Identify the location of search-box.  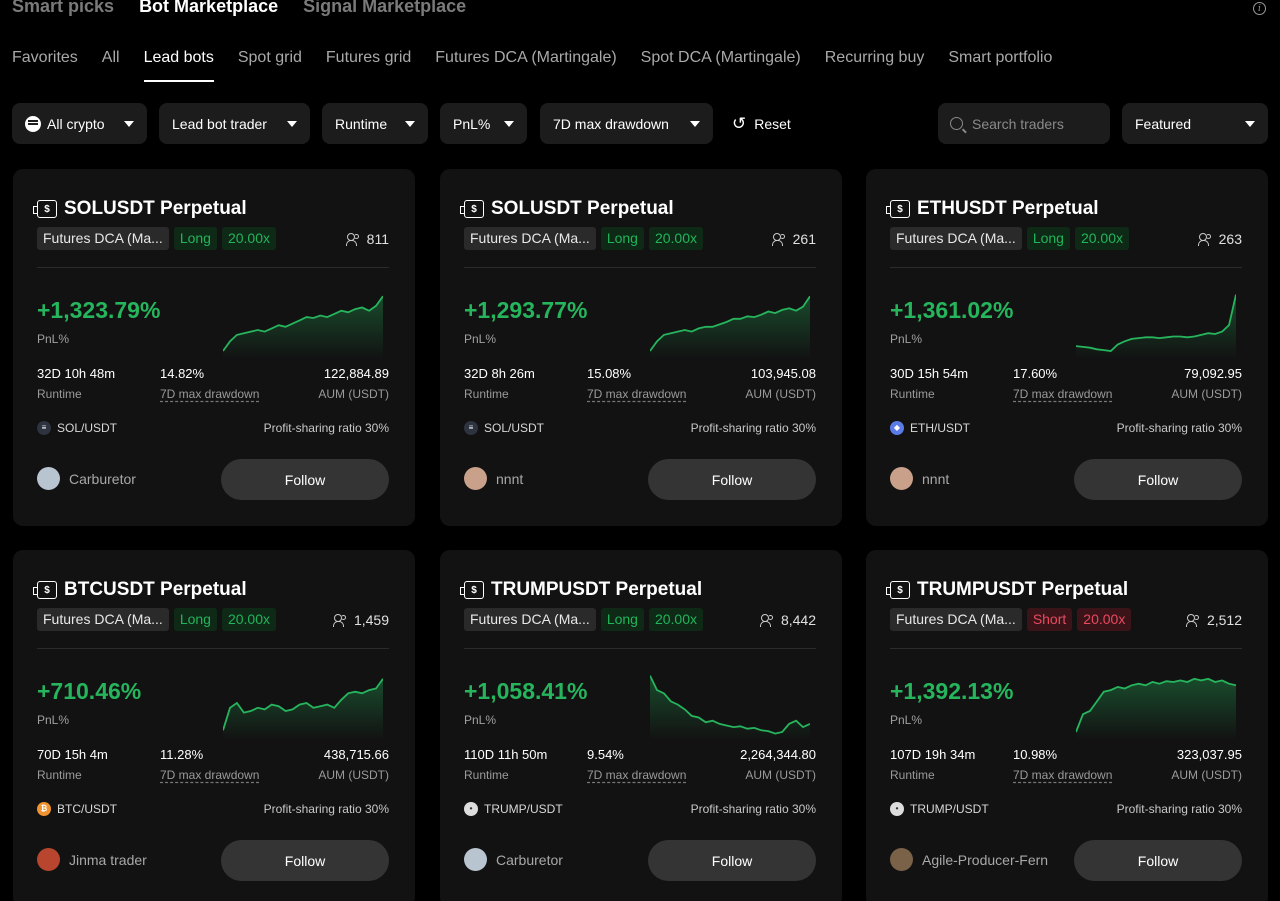
(1024, 123).